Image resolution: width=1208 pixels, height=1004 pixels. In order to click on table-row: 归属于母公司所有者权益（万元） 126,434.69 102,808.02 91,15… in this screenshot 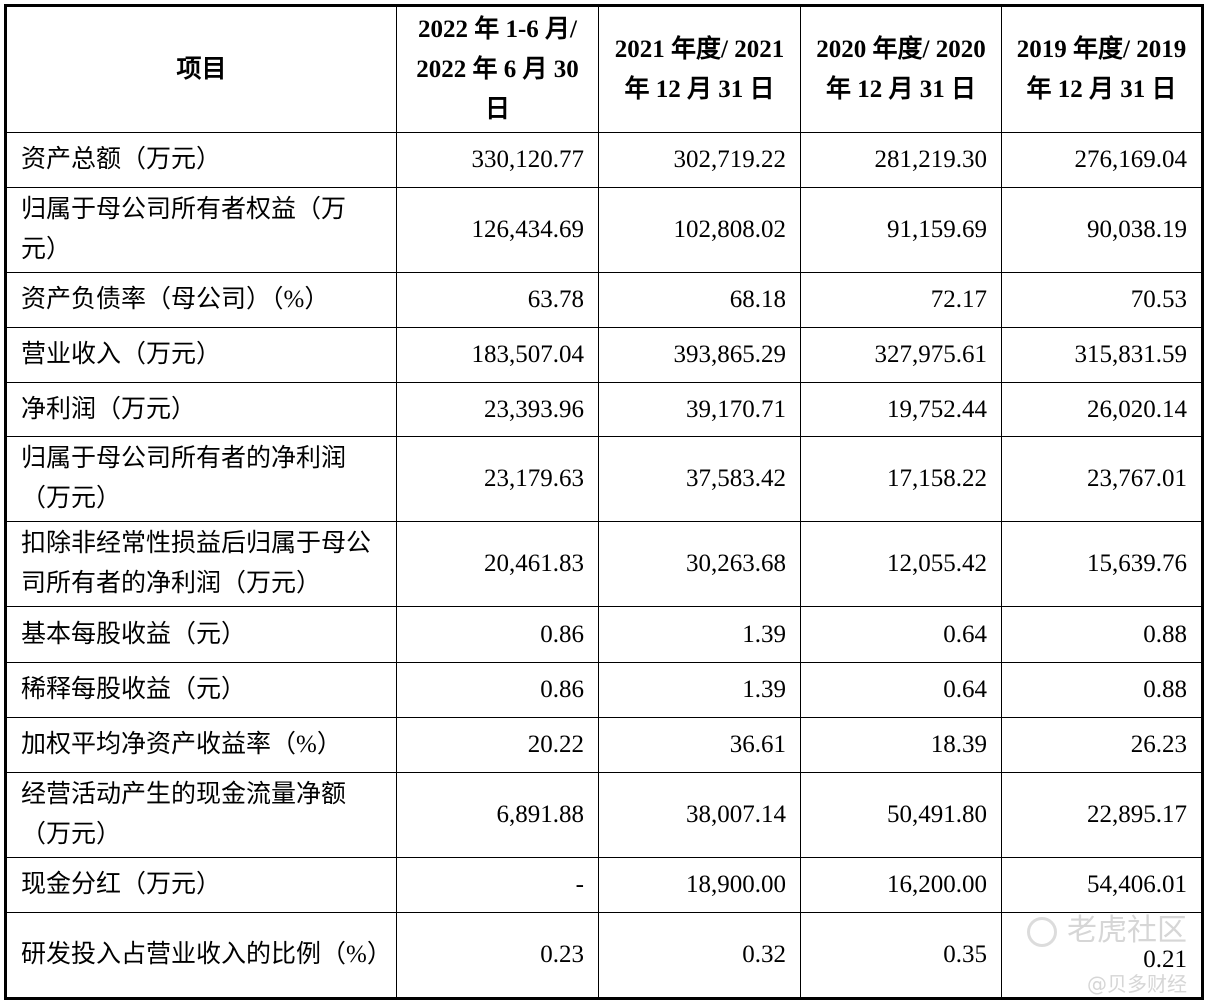, I will do `click(604, 230)`.